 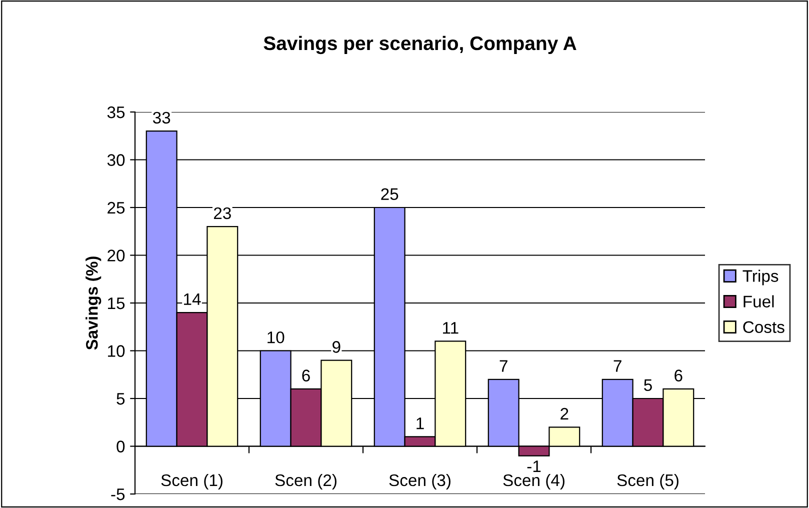 What do you see at coordinates (116, 304) in the screenshot?
I see `y-tick-label: 15` at bounding box center [116, 304].